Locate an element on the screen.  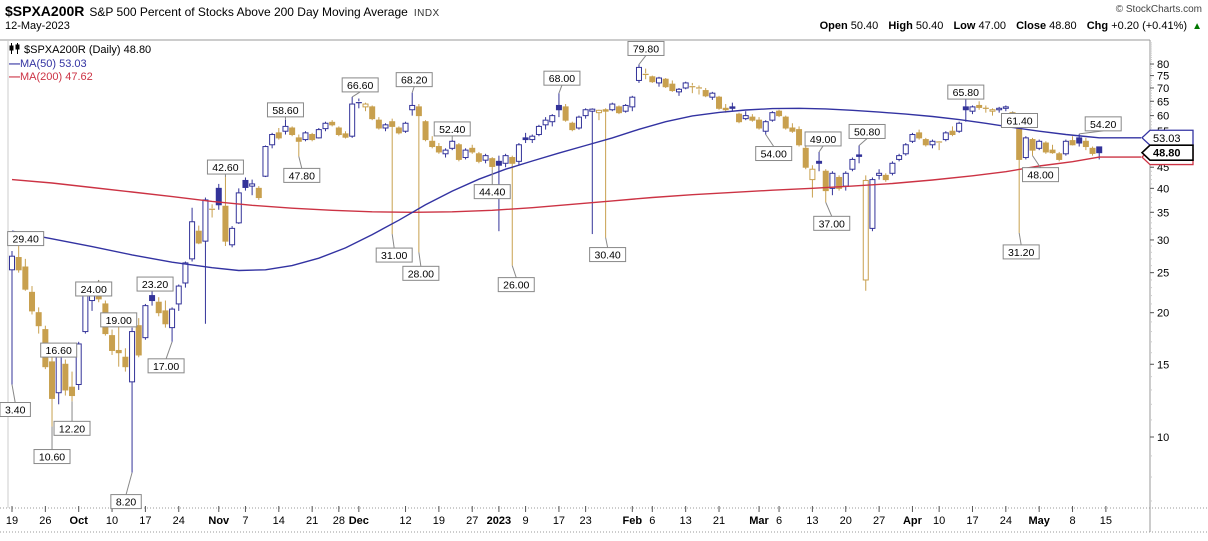
svg-text: 26.00 is located at coordinates (516, 286).